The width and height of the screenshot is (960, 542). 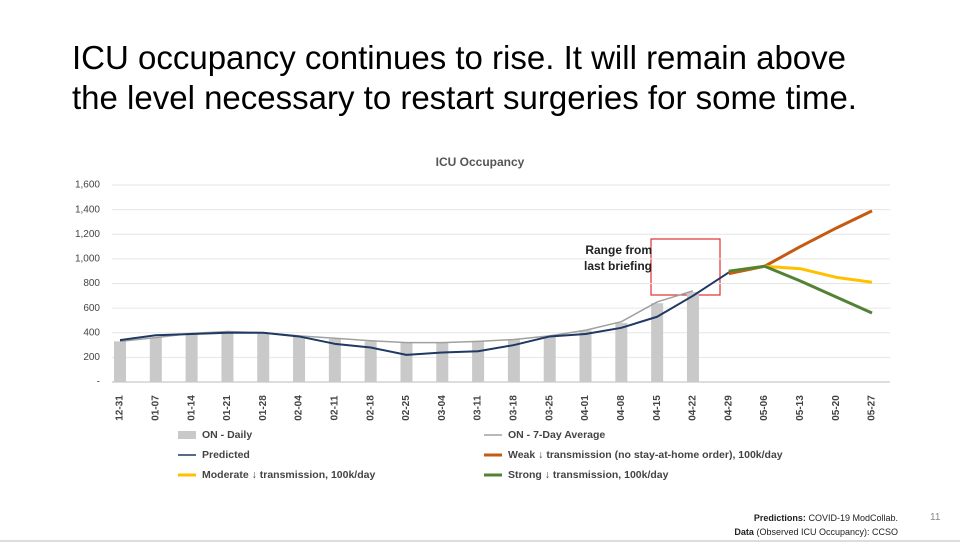 What do you see at coordinates (98, 382) in the screenshot?
I see `y-tick-label: -` at bounding box center [98, 382].